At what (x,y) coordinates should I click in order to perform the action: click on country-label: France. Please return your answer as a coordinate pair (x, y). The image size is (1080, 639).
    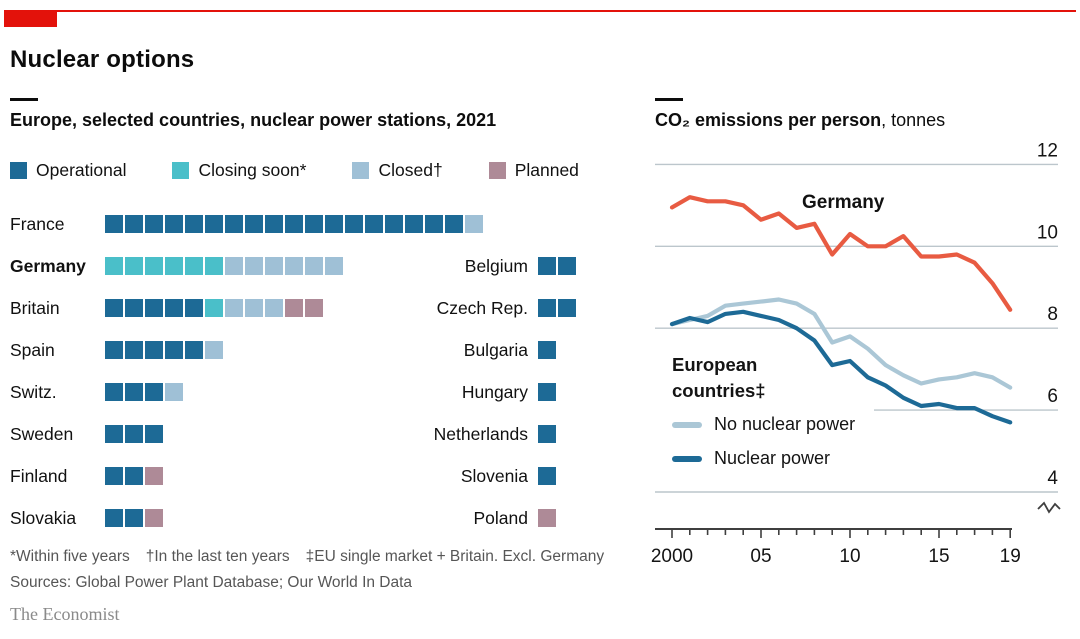
    Looking at the image, I should click on (37, 223).